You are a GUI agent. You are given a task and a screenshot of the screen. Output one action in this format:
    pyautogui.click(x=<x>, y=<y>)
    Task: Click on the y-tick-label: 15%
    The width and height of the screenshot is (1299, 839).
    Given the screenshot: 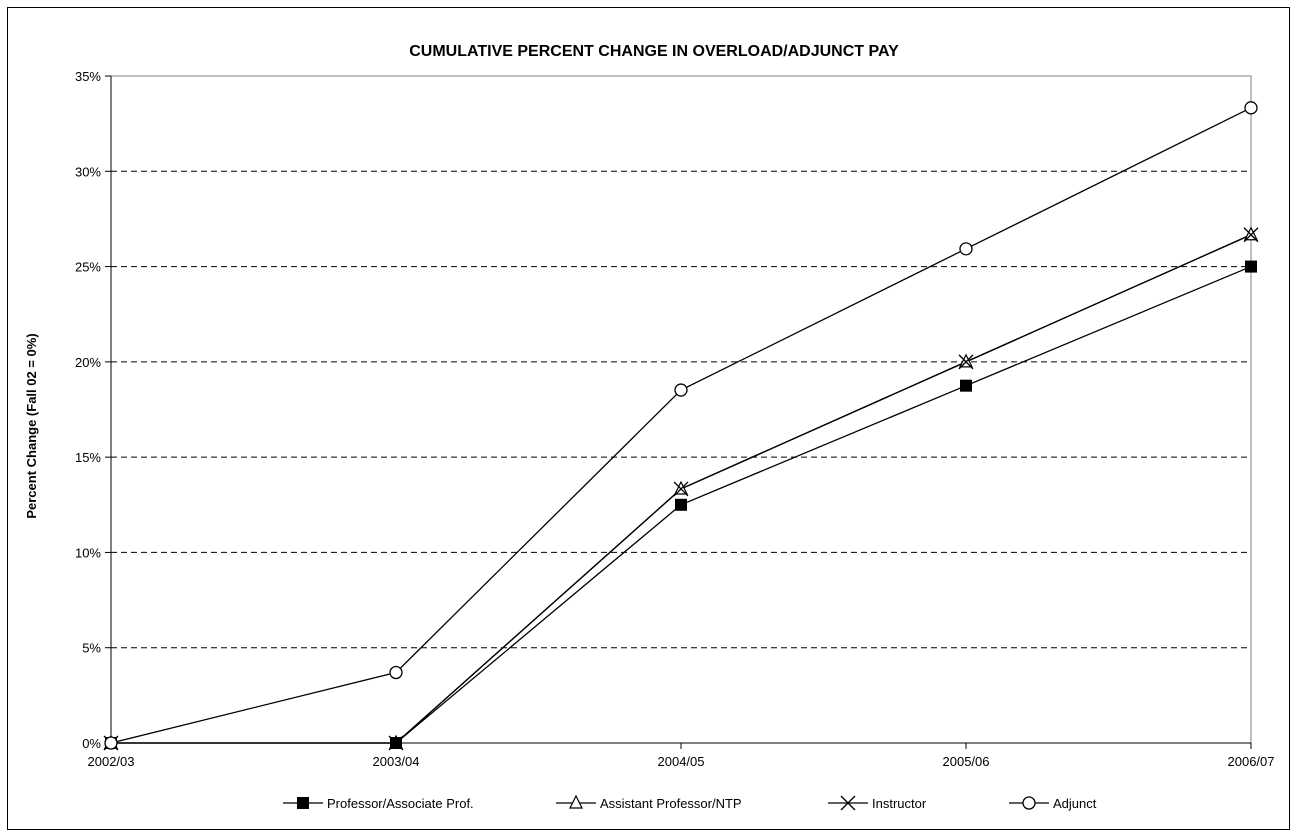 What is the action you would take?
    pyautogui.click(x=88, y=457)
    